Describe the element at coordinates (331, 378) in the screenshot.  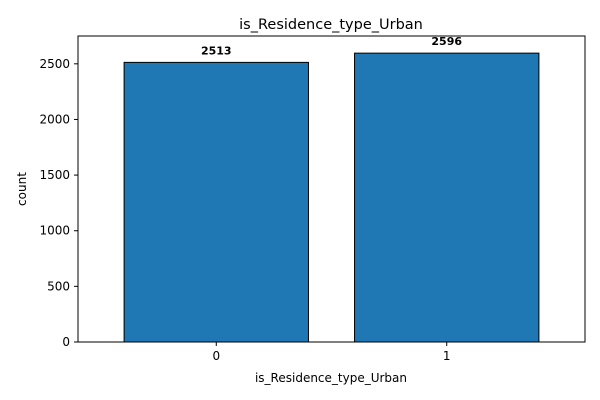
I see `x-axis-label: is_Residence_type_Urban` at that location.